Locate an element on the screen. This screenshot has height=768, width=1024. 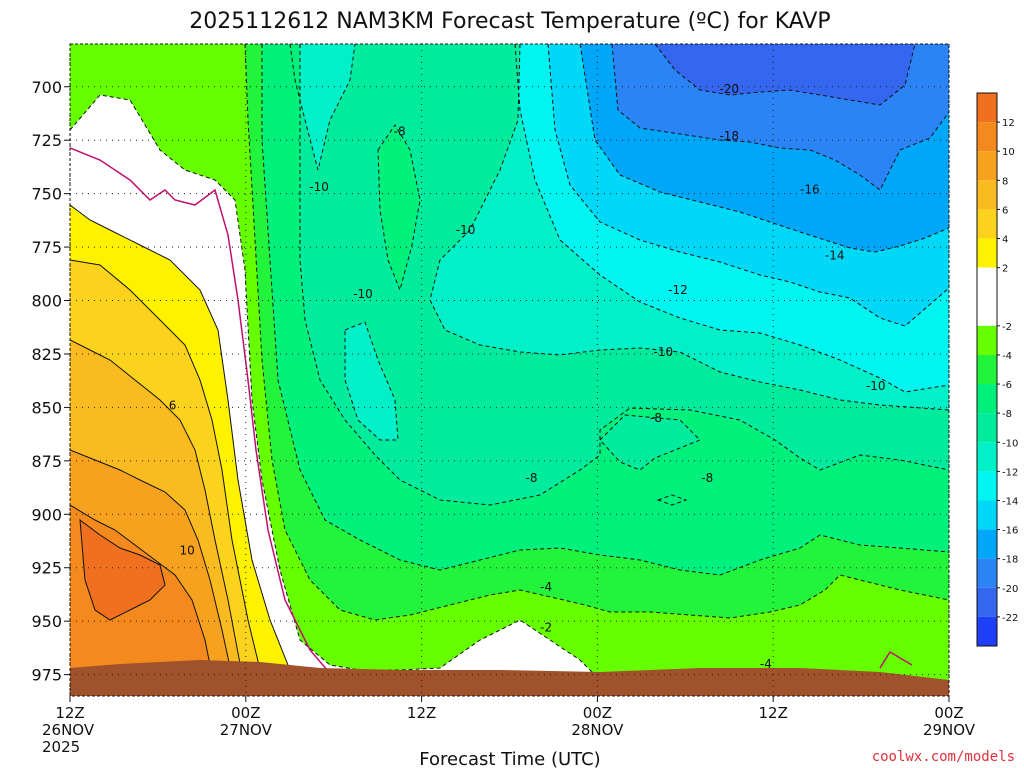
y-tick-label: 750 is located at coordinates (46, 194).